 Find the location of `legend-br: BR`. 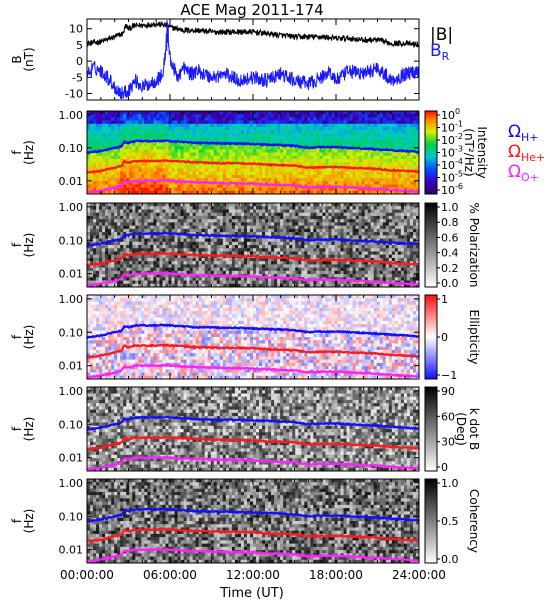

legend-br: BR is located at coordinates (440, 52).